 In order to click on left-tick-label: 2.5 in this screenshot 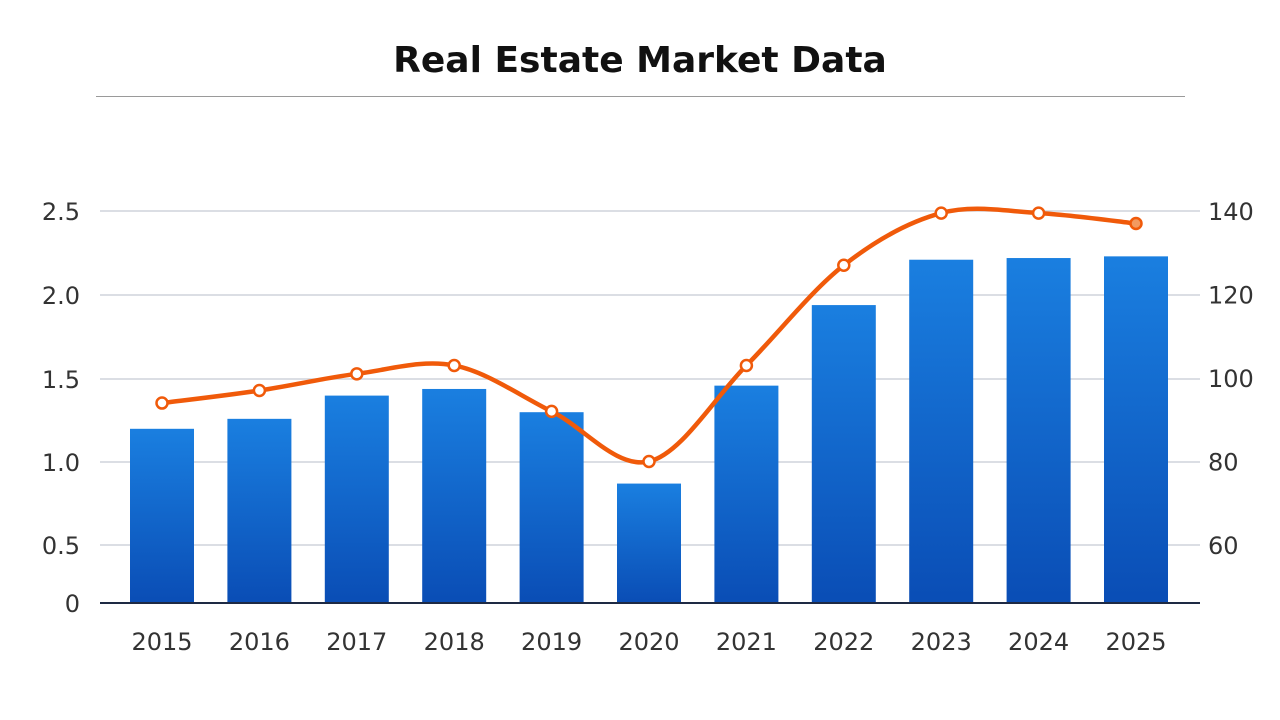, I will do `click(61, 212)`.